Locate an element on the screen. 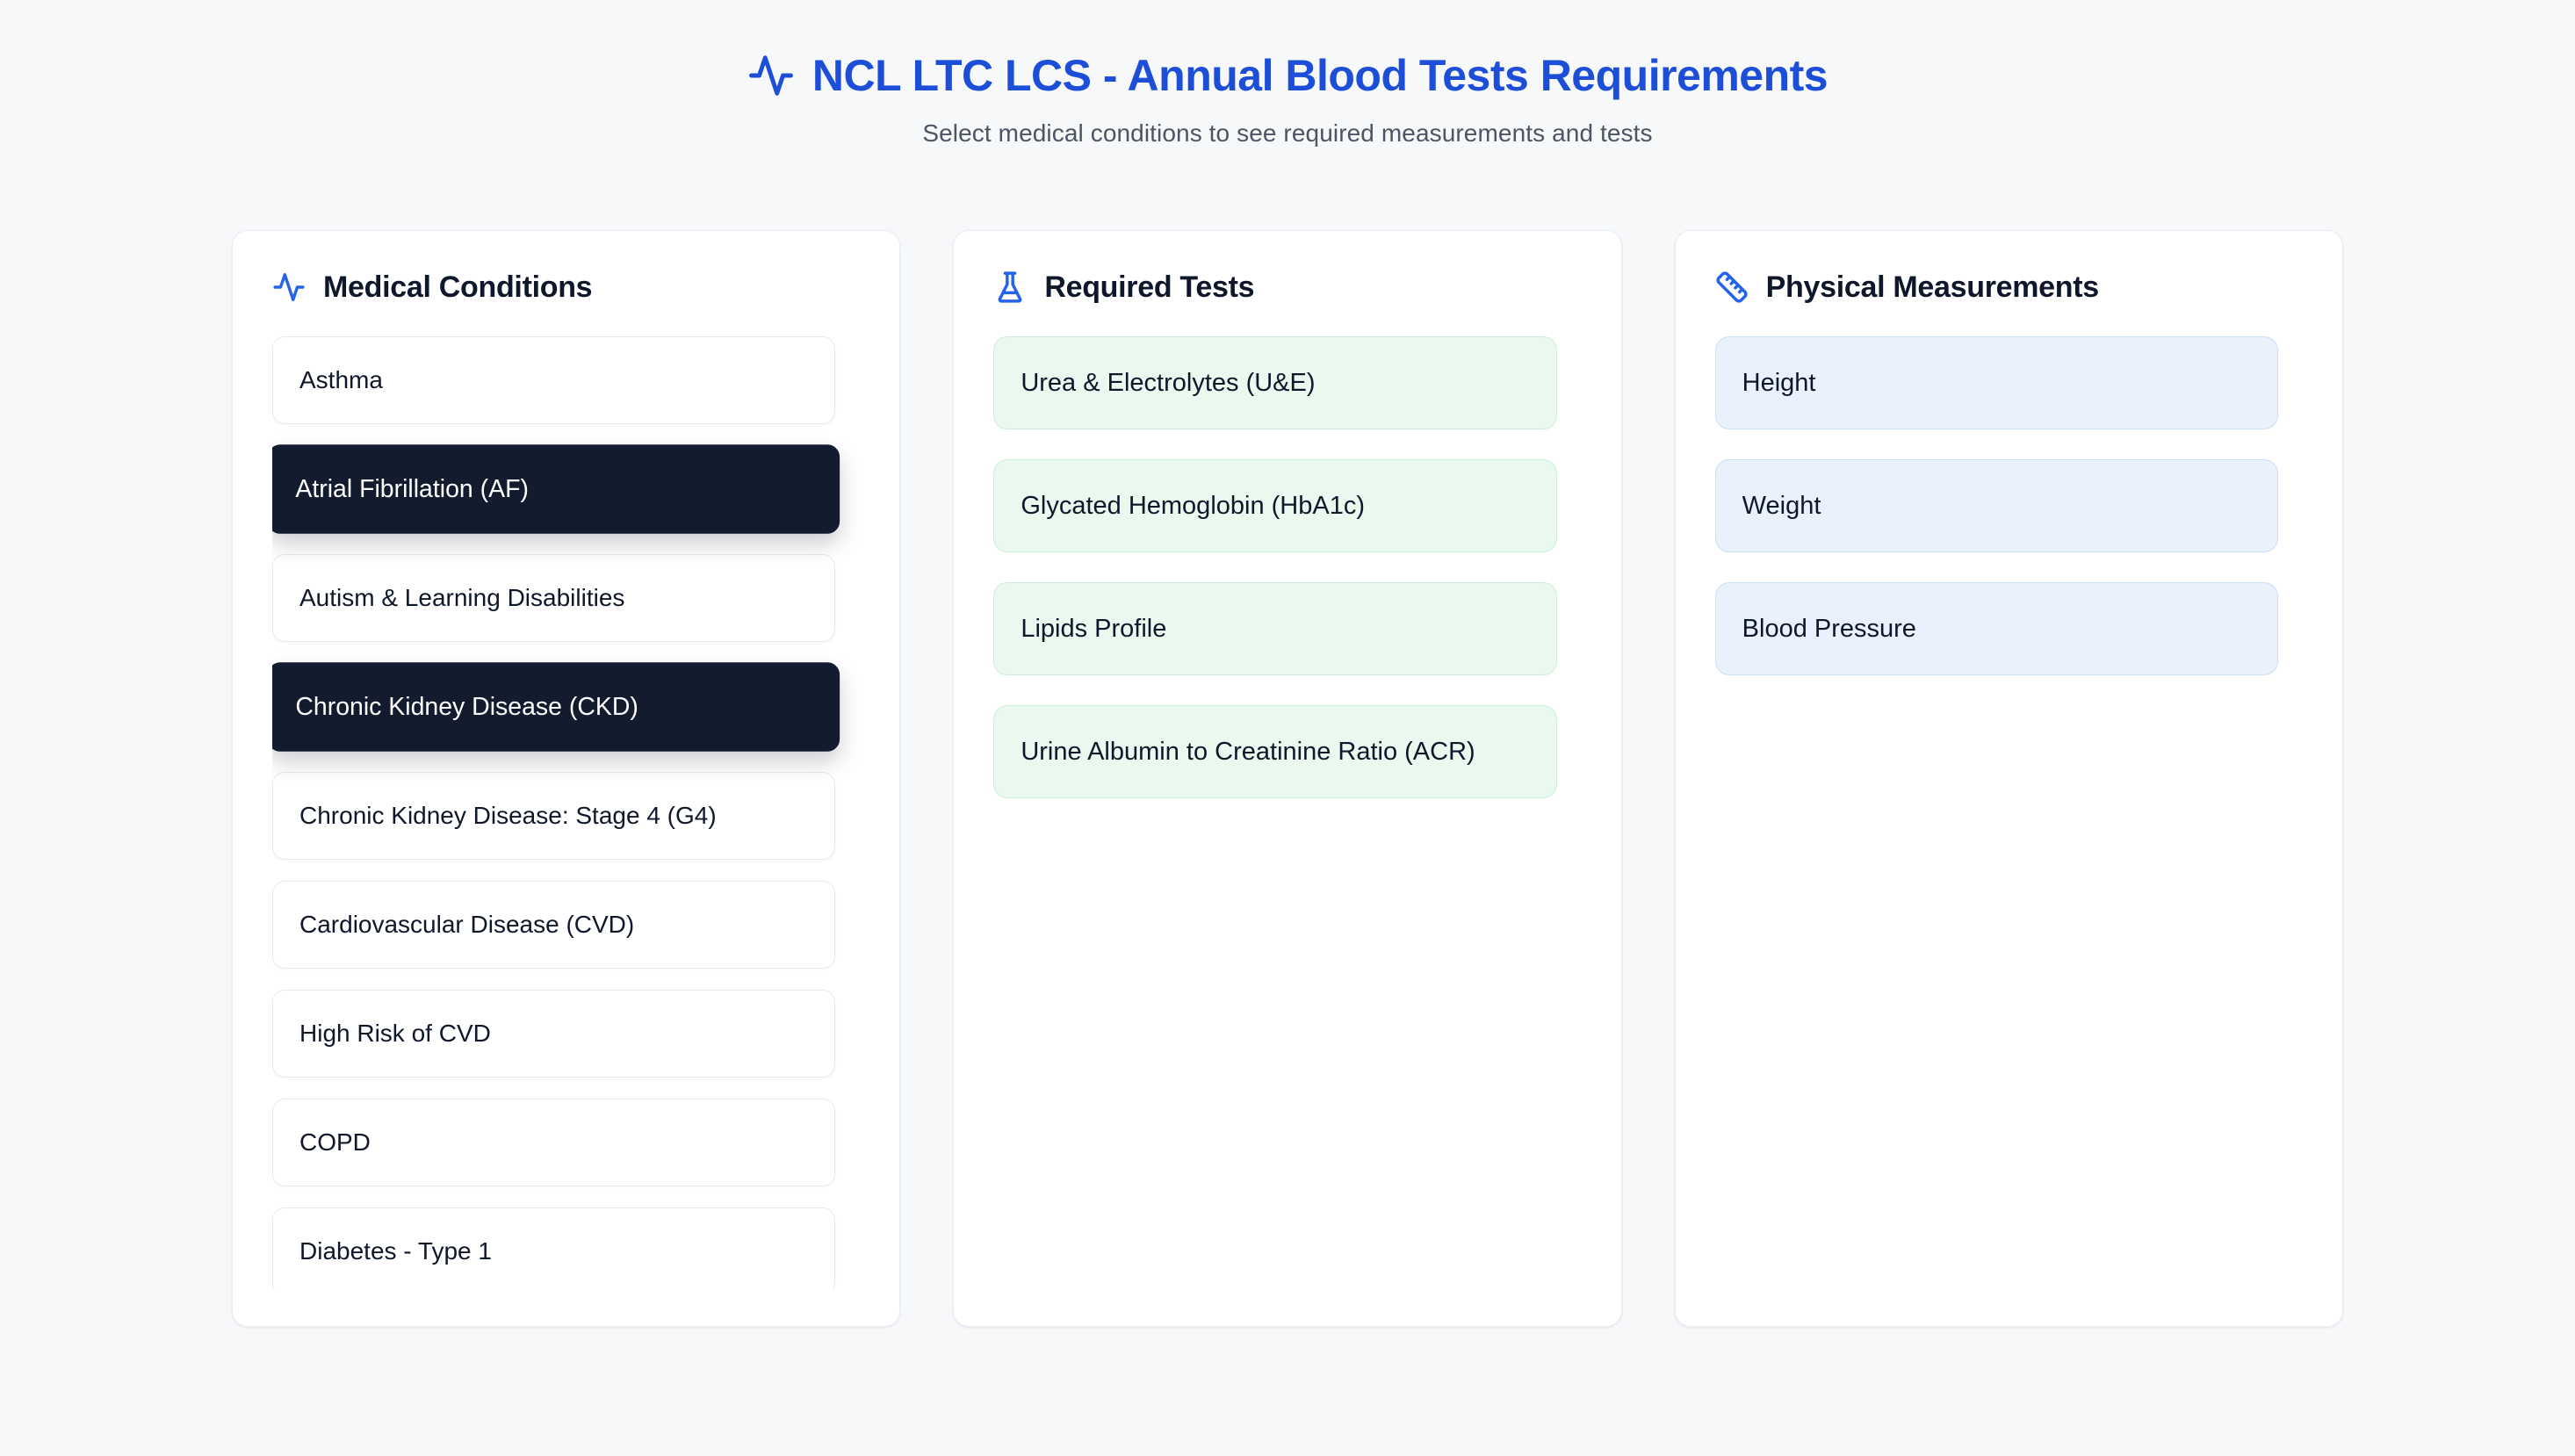 The width and height of the screenshot is (2575, 1456). physical-measurements-header: Physical Measurements is located at coordinates (2009, 287).